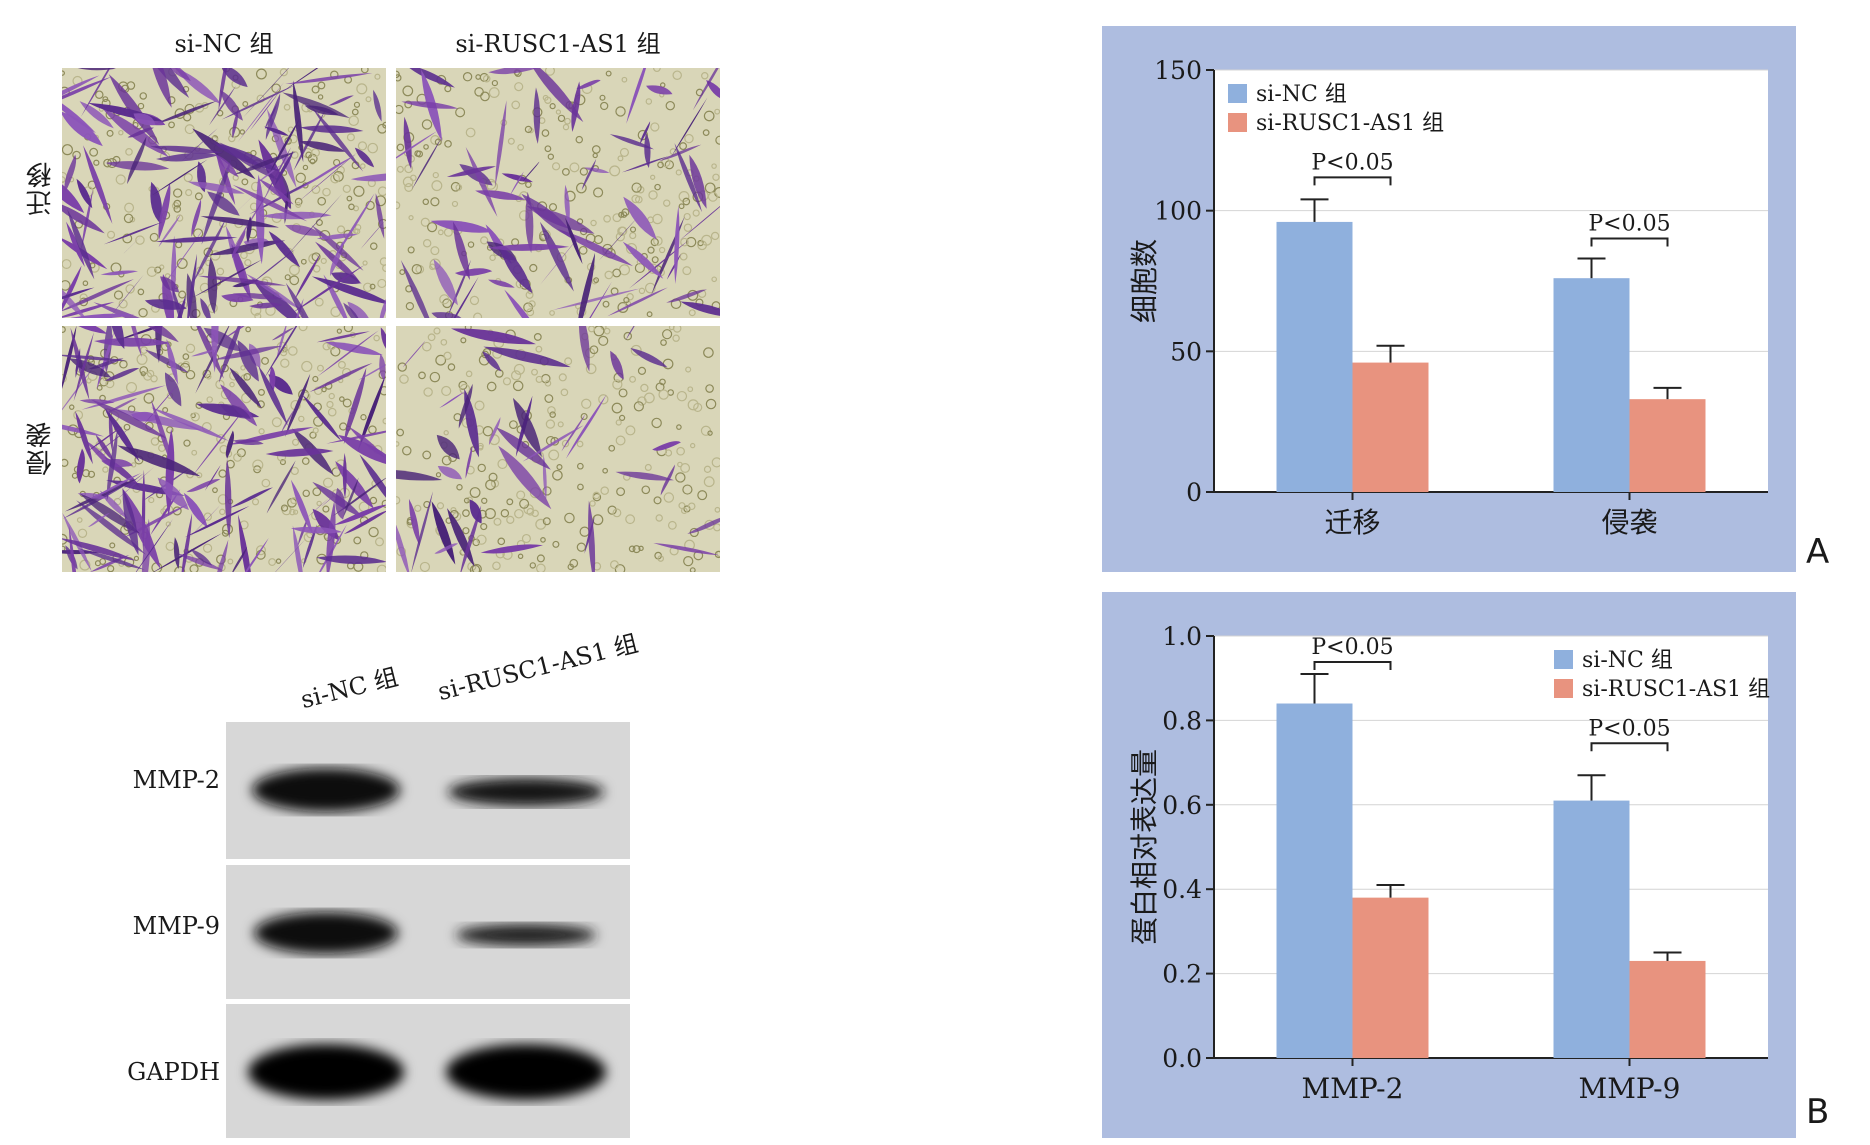 The width and height of the screenshot is (1870, 1145). Describe the element at coordinates (41, 188) in the screenshot. I see `micro-row-label-migration: 迁移` at that location.